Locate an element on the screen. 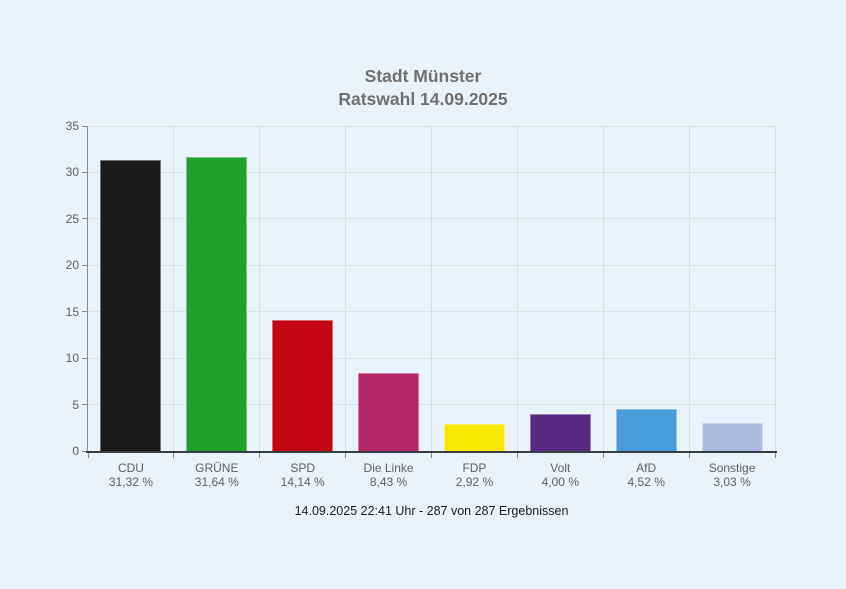 The image size is (846, 589). party-percentage: 4,00 % is located at coordinates (560, 482).